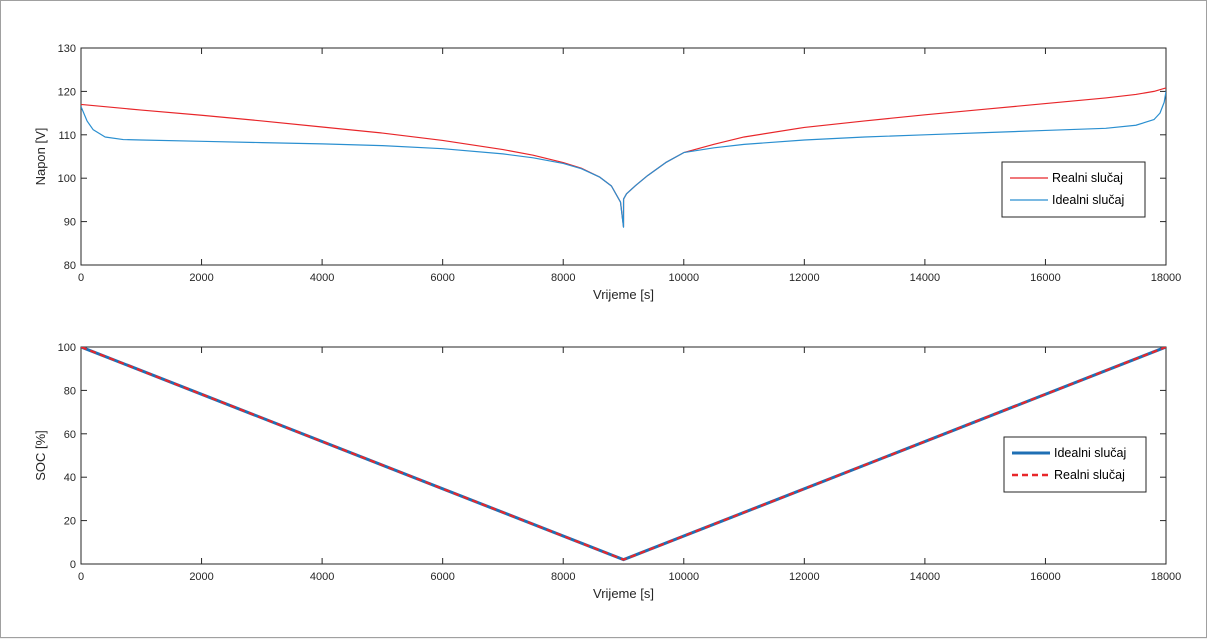  Describe the element at coordinates (40, 455) in the screenshot. I see `y-axis-label: SOC [%]` at that location.